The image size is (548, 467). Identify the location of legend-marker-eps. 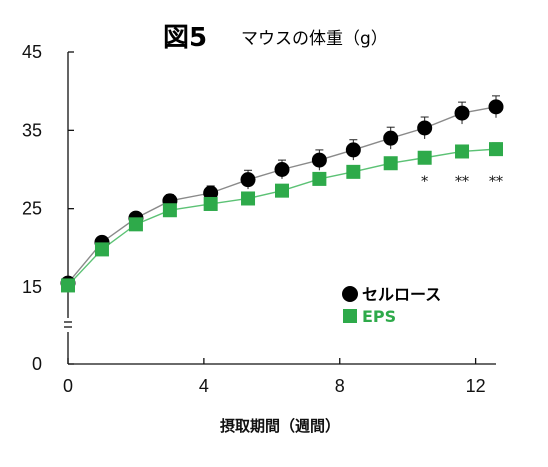
(350, 316).